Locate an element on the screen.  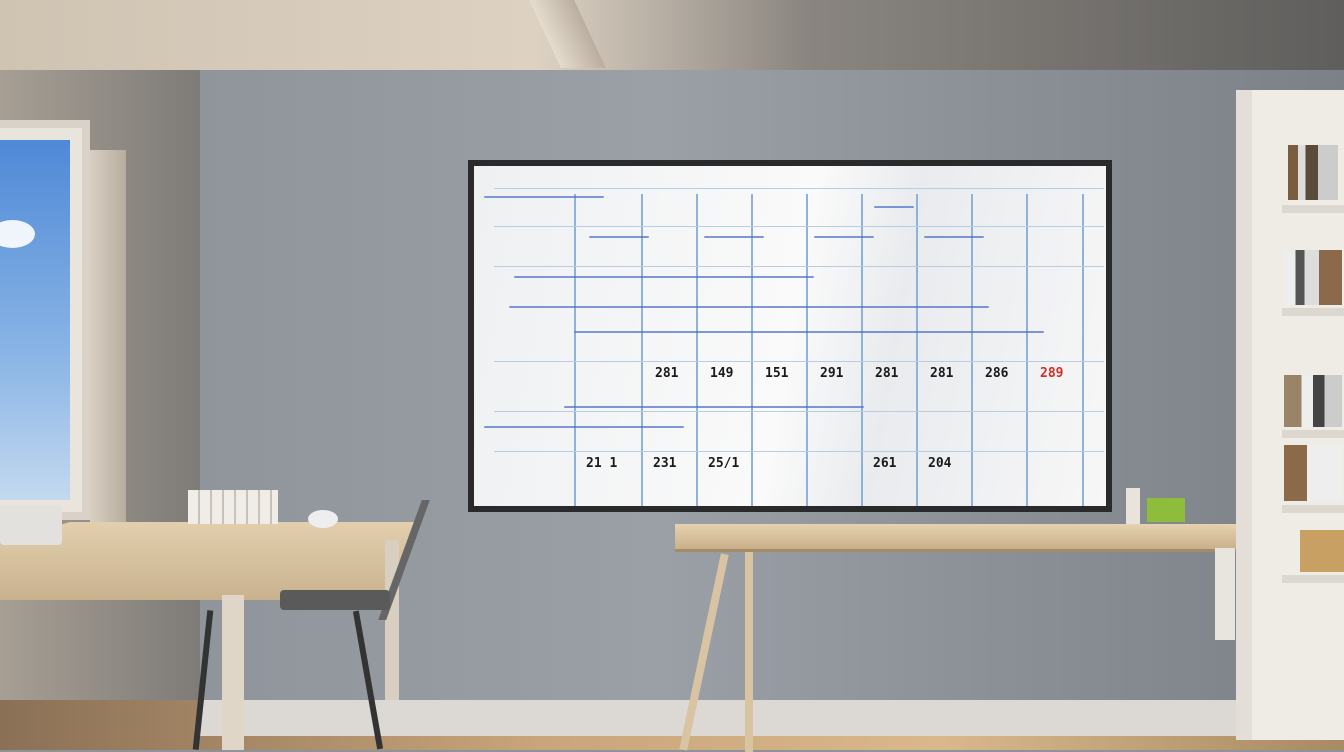
chair-seat is located at coordinates (335, 600).